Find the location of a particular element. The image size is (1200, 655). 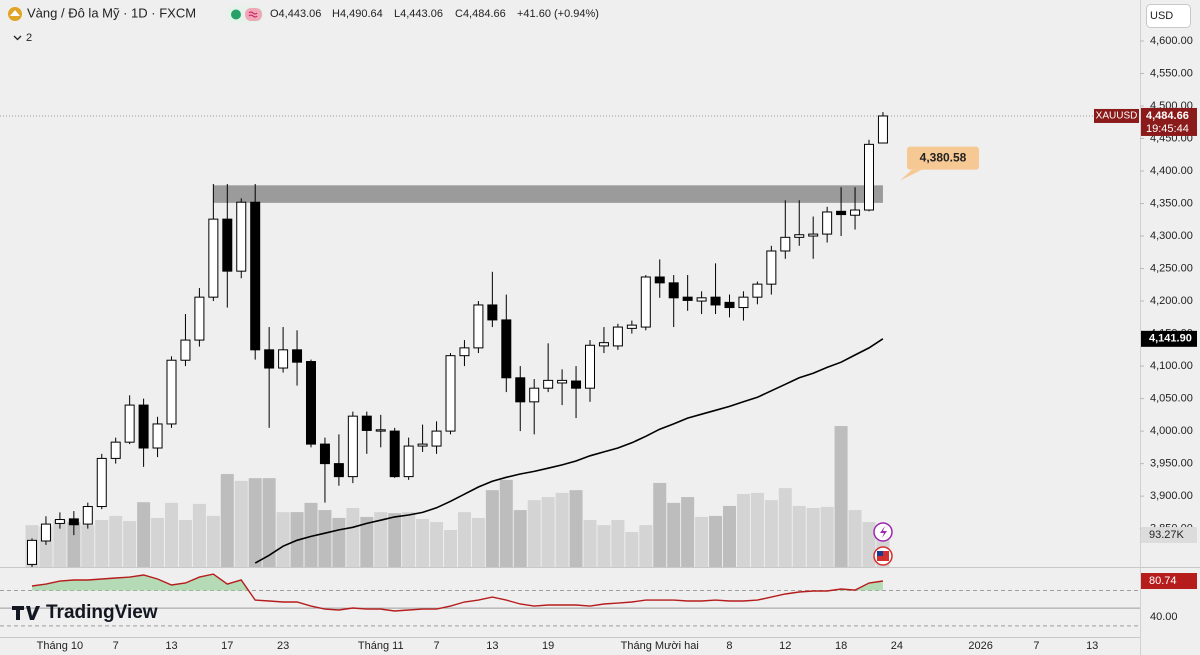

callout-box is located at coordinates (943, 158).